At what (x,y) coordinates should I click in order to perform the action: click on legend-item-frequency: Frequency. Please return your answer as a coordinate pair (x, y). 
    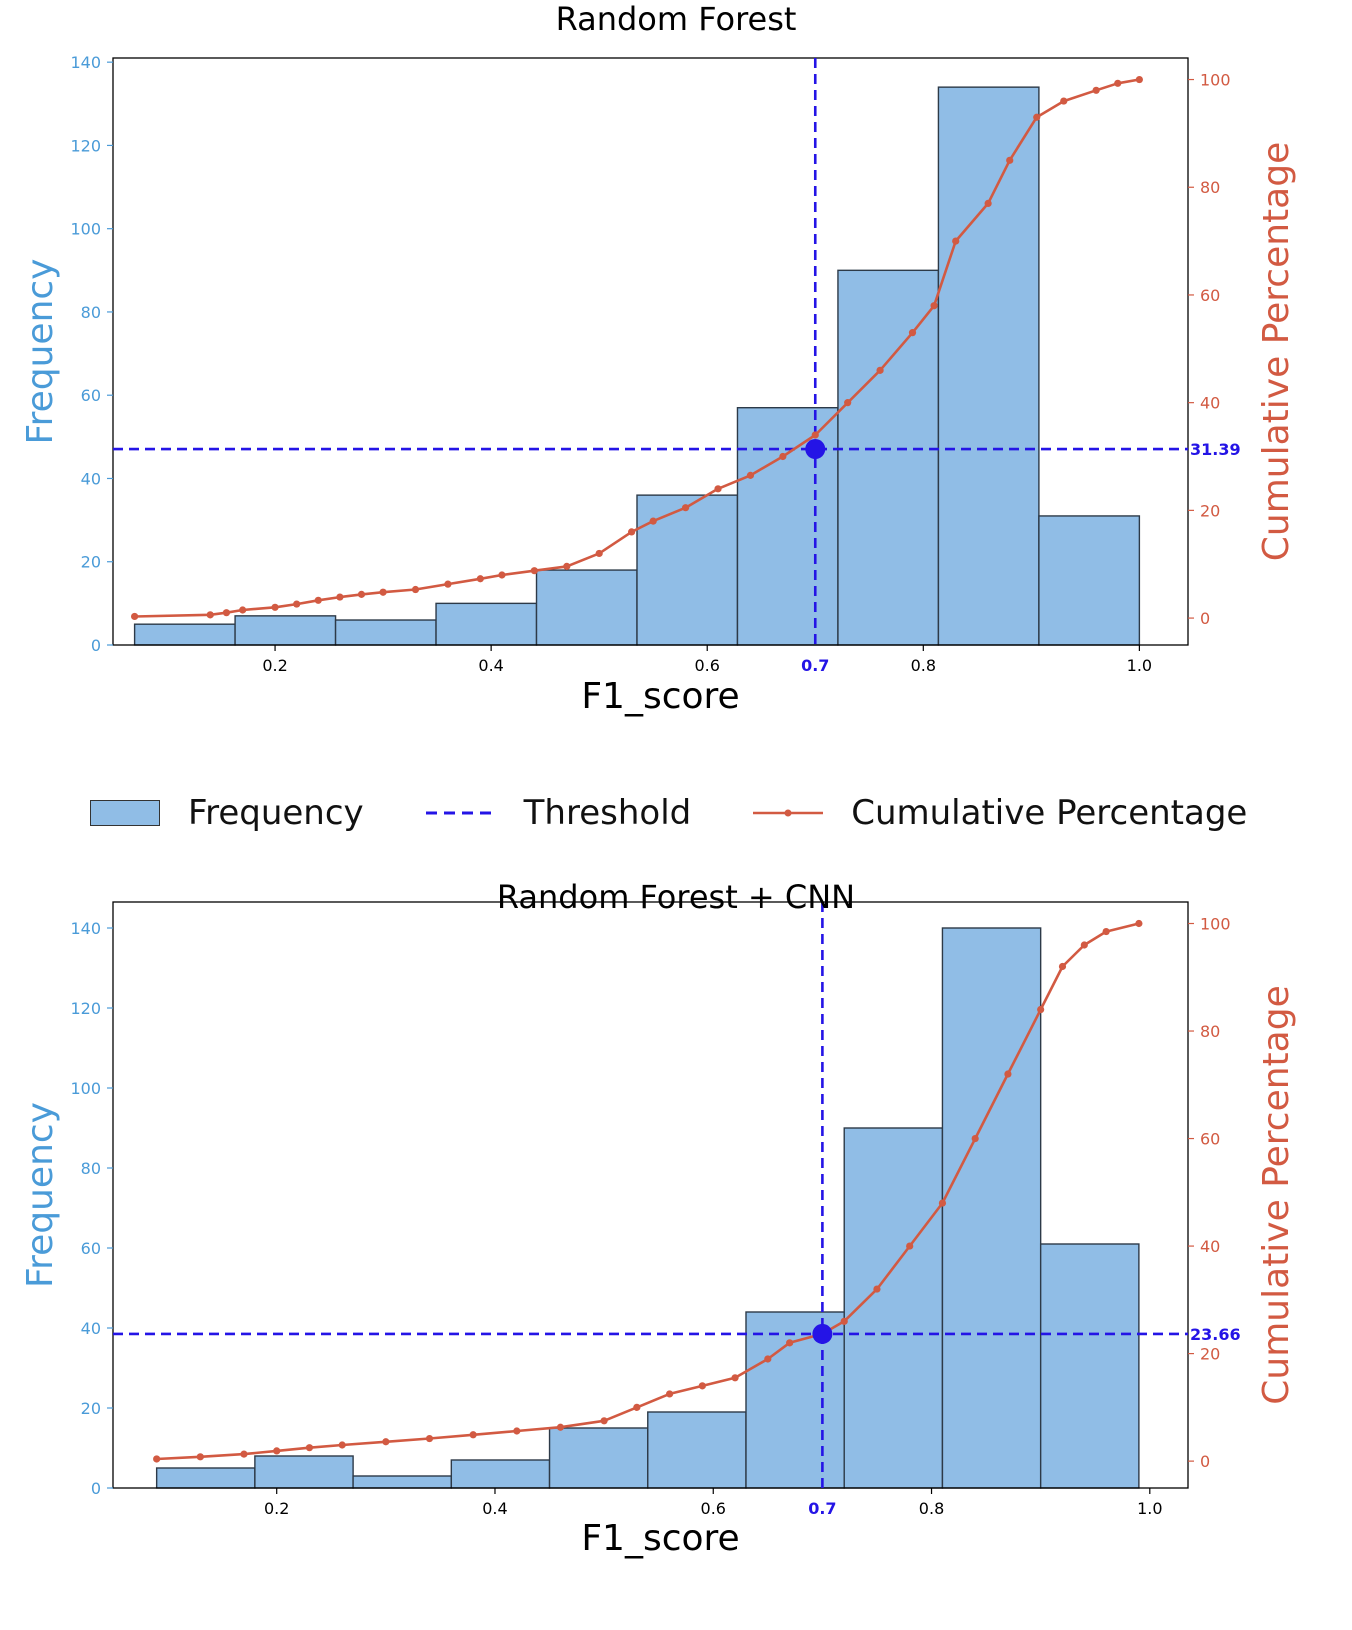
    Looking at the image, I should click on (227, 813).